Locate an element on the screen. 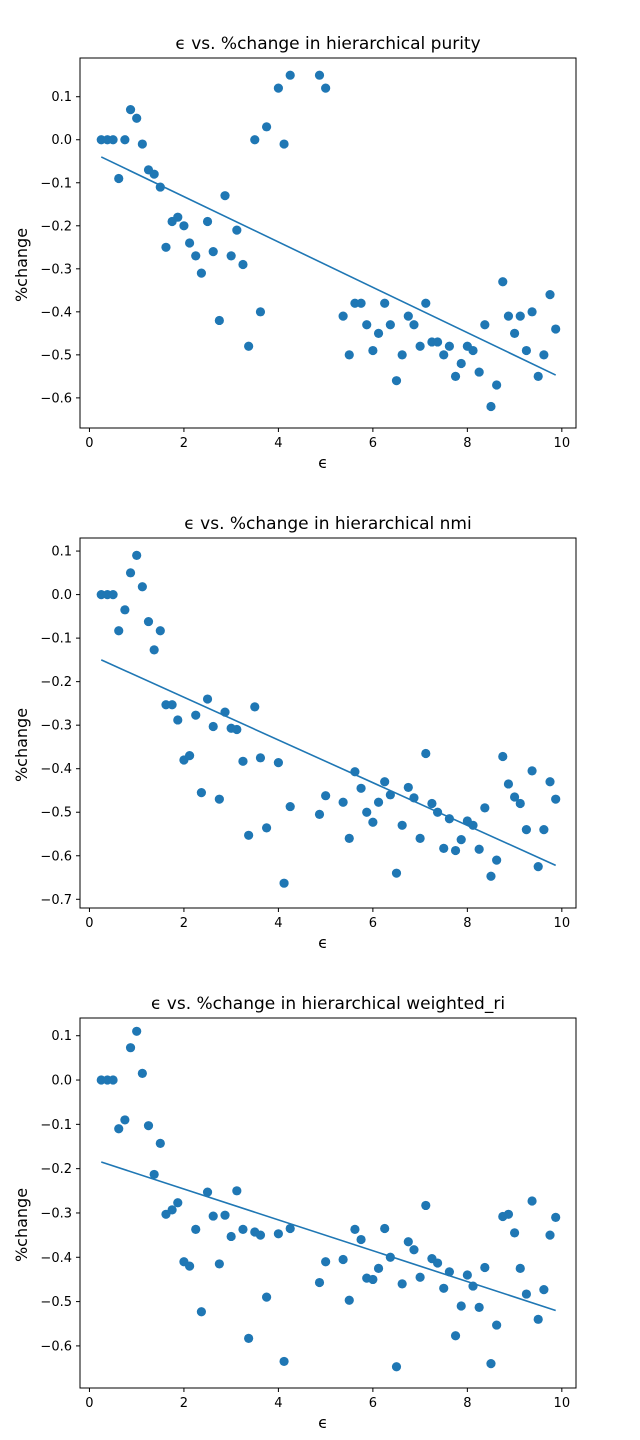  chart-title: ϵ vs. %change in hierarchical purity is located at coordinates (327, 44).